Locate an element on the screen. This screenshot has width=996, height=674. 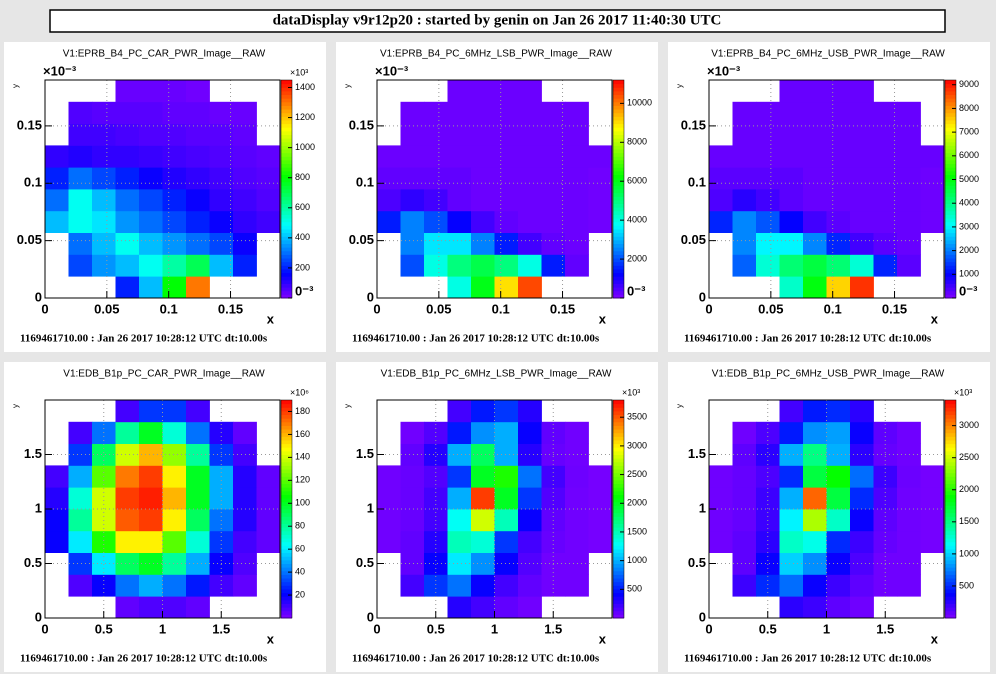
y-axis-label: y is located at coordinates (15, 86).